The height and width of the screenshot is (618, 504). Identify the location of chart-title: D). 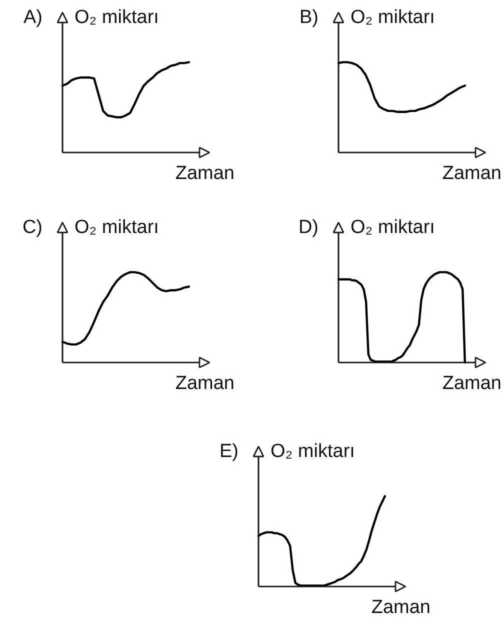
(308, 227).